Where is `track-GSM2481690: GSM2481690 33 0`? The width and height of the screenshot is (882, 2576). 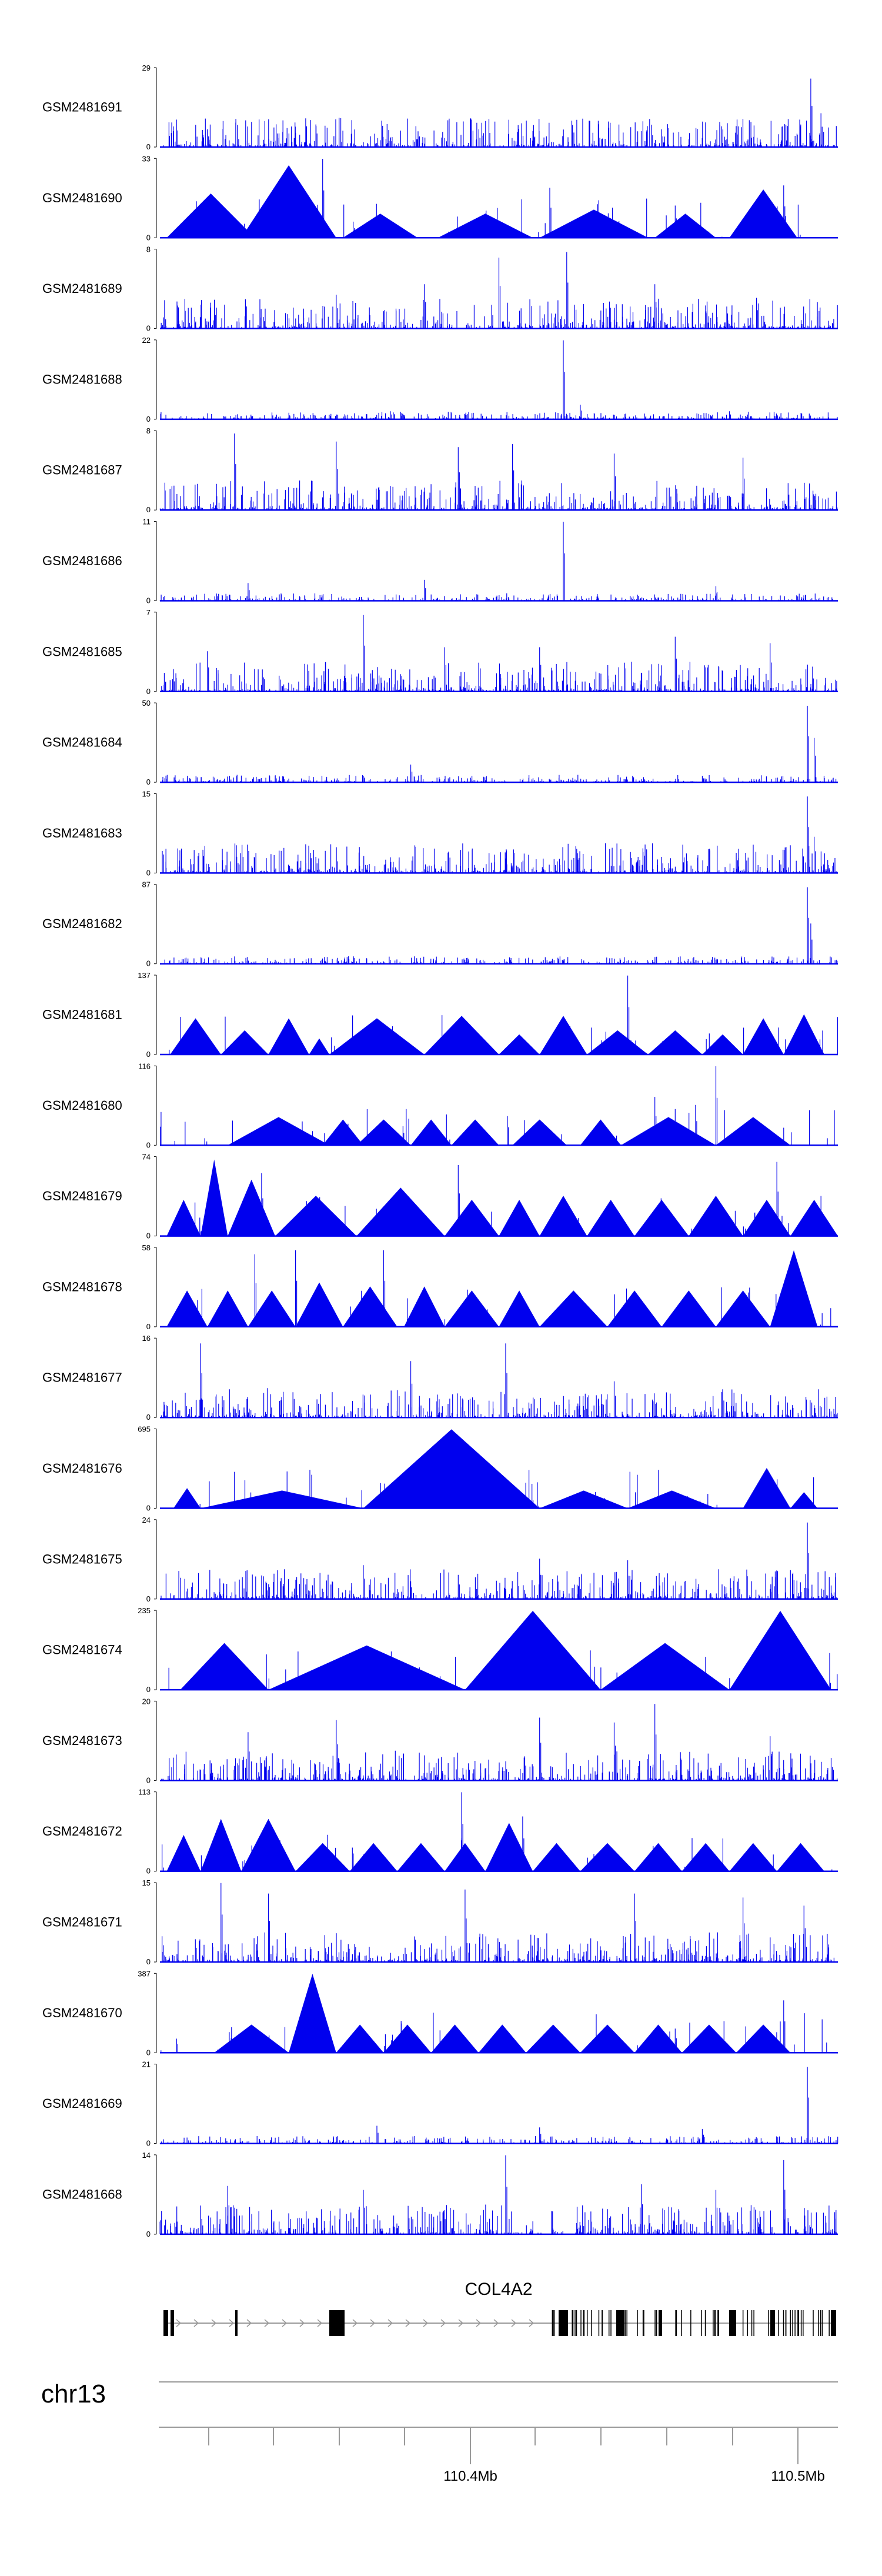 track-GSM2481690: GSM2481690 33 0 is located at coordinates (440, 198).